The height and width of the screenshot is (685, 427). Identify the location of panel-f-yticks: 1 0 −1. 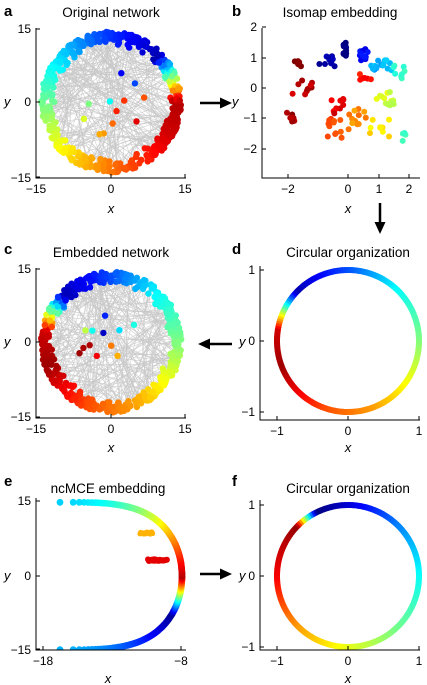
(252, 576).